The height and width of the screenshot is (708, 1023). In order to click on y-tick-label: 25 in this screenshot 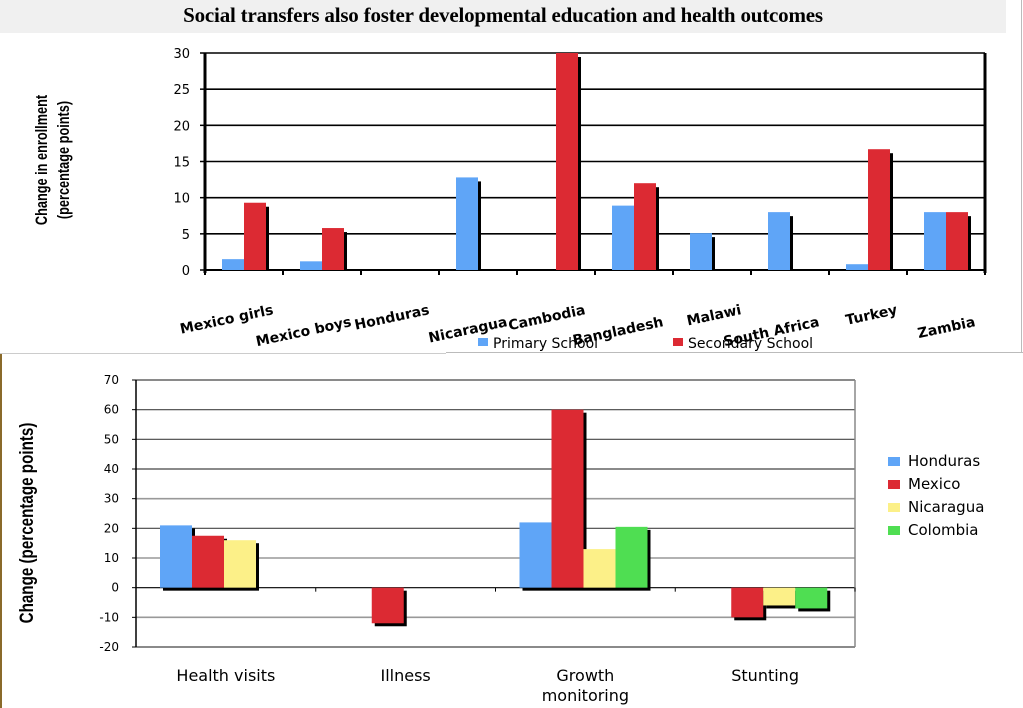, I will do `click(181, 90)`.